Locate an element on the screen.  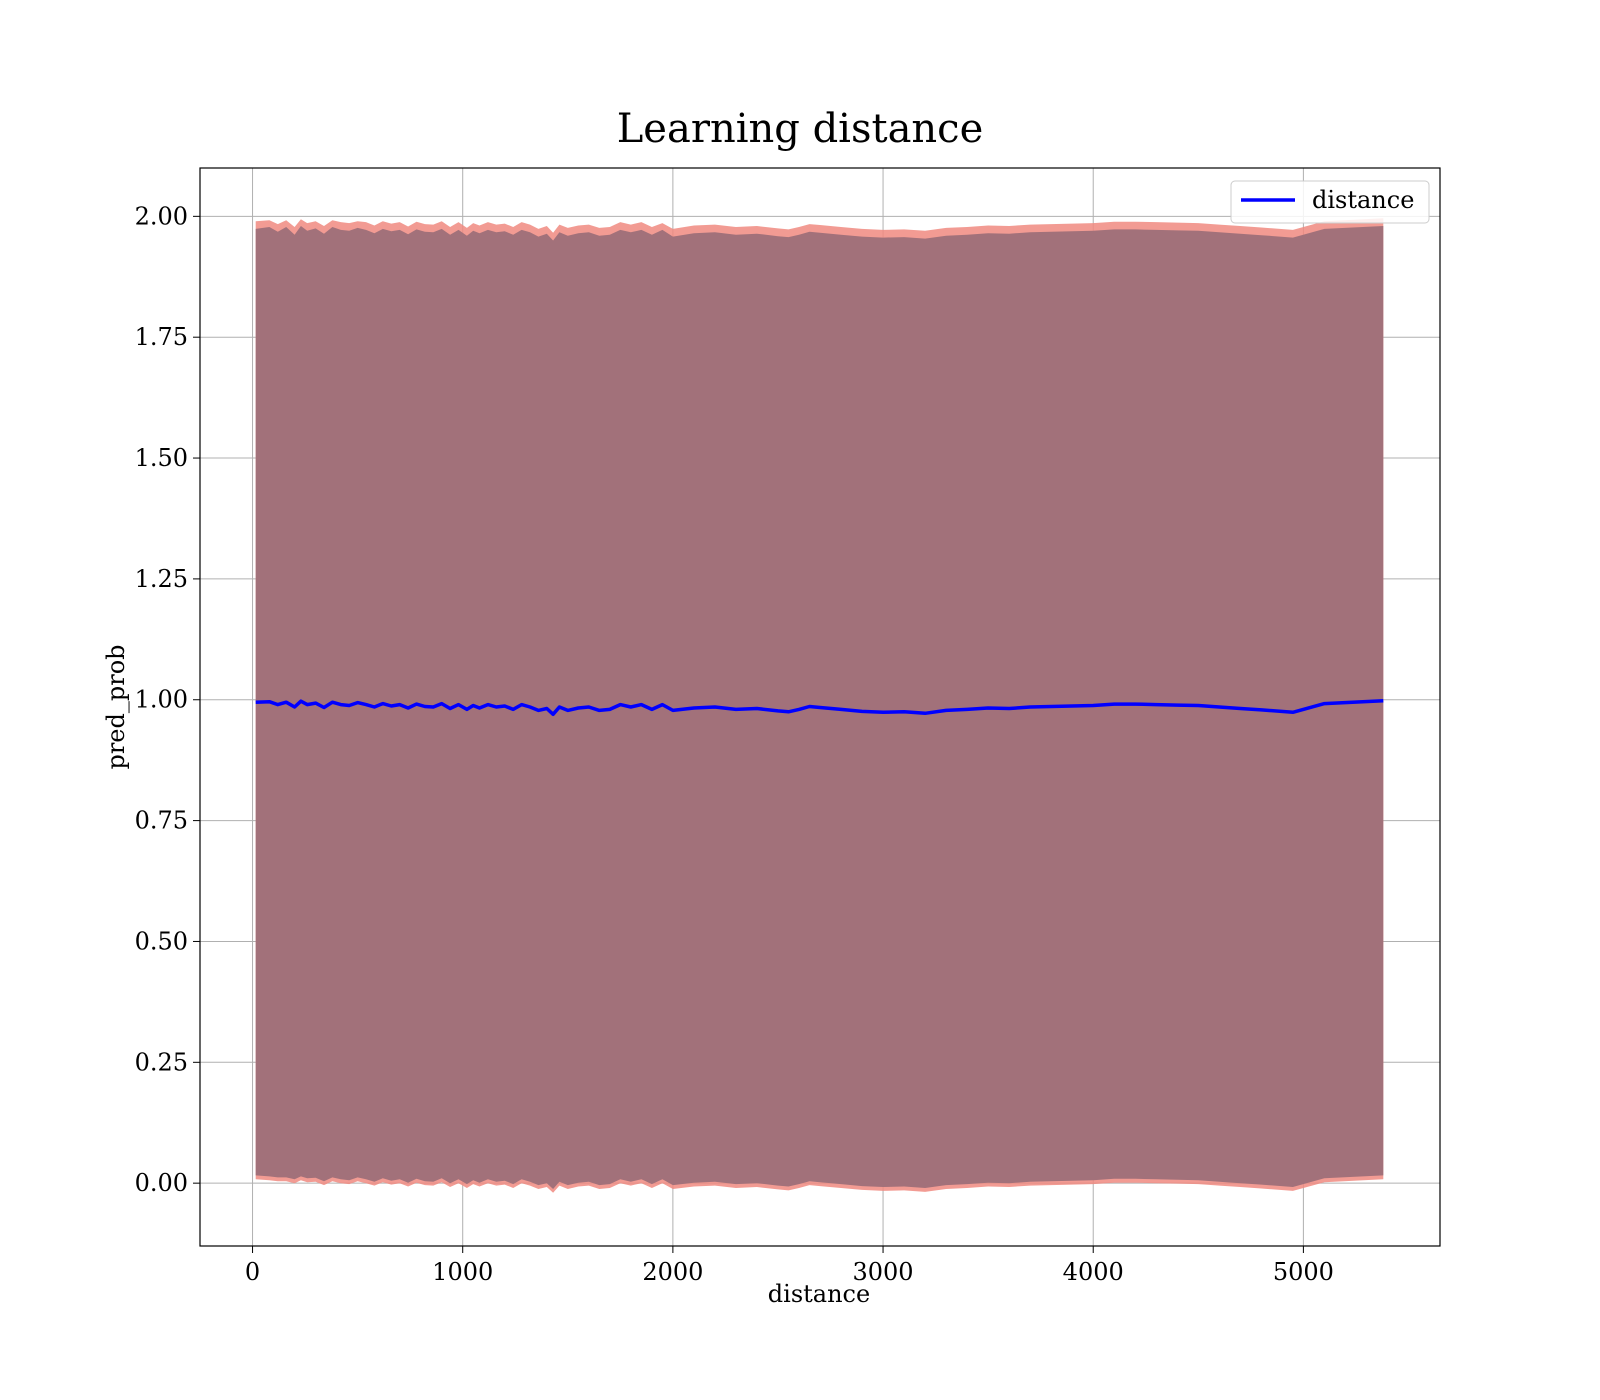
series-line-distance is located at coordinates (819, 707).